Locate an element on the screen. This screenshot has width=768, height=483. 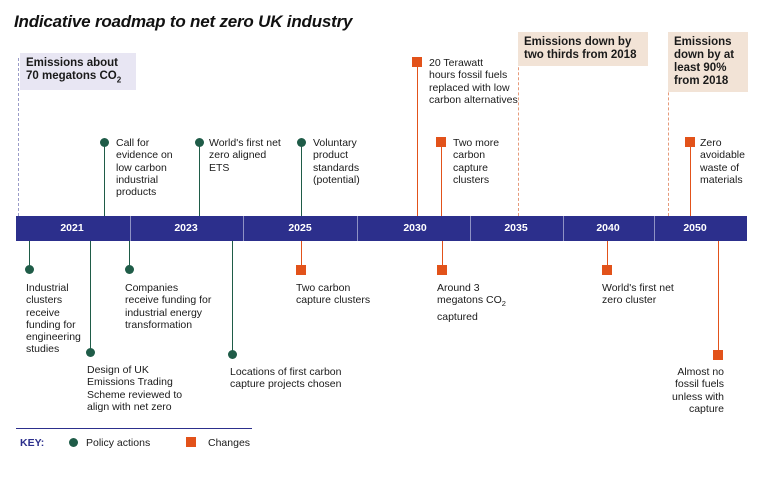
text-line: Design of UK is located at coordinates (118, 370).